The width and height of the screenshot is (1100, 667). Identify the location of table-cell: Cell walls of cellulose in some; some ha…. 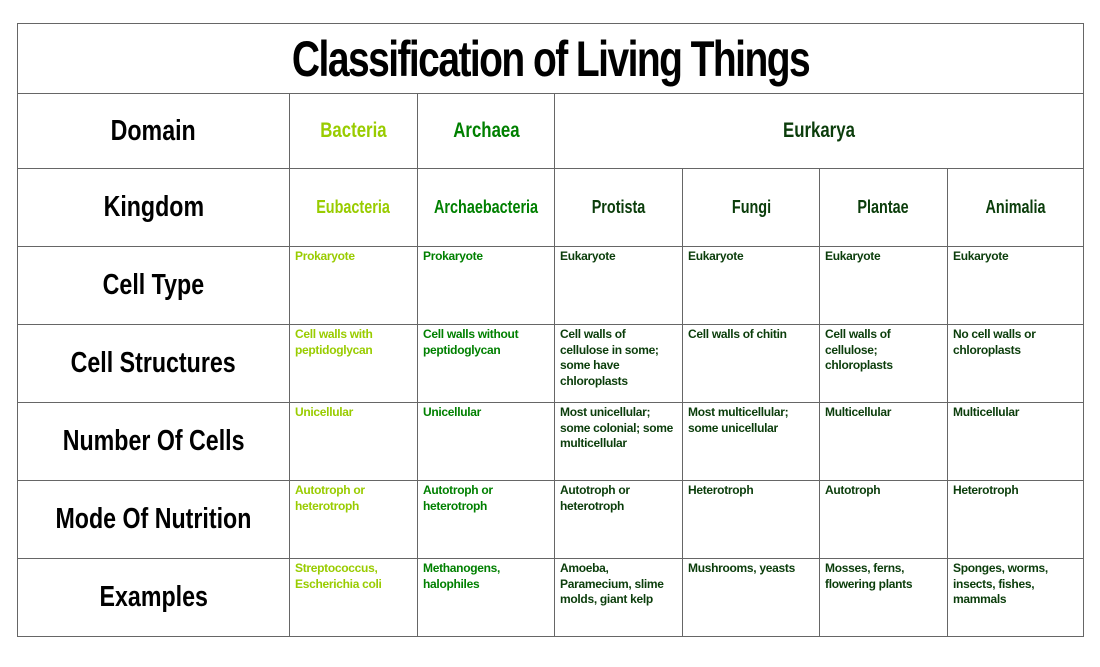
(618, 363).